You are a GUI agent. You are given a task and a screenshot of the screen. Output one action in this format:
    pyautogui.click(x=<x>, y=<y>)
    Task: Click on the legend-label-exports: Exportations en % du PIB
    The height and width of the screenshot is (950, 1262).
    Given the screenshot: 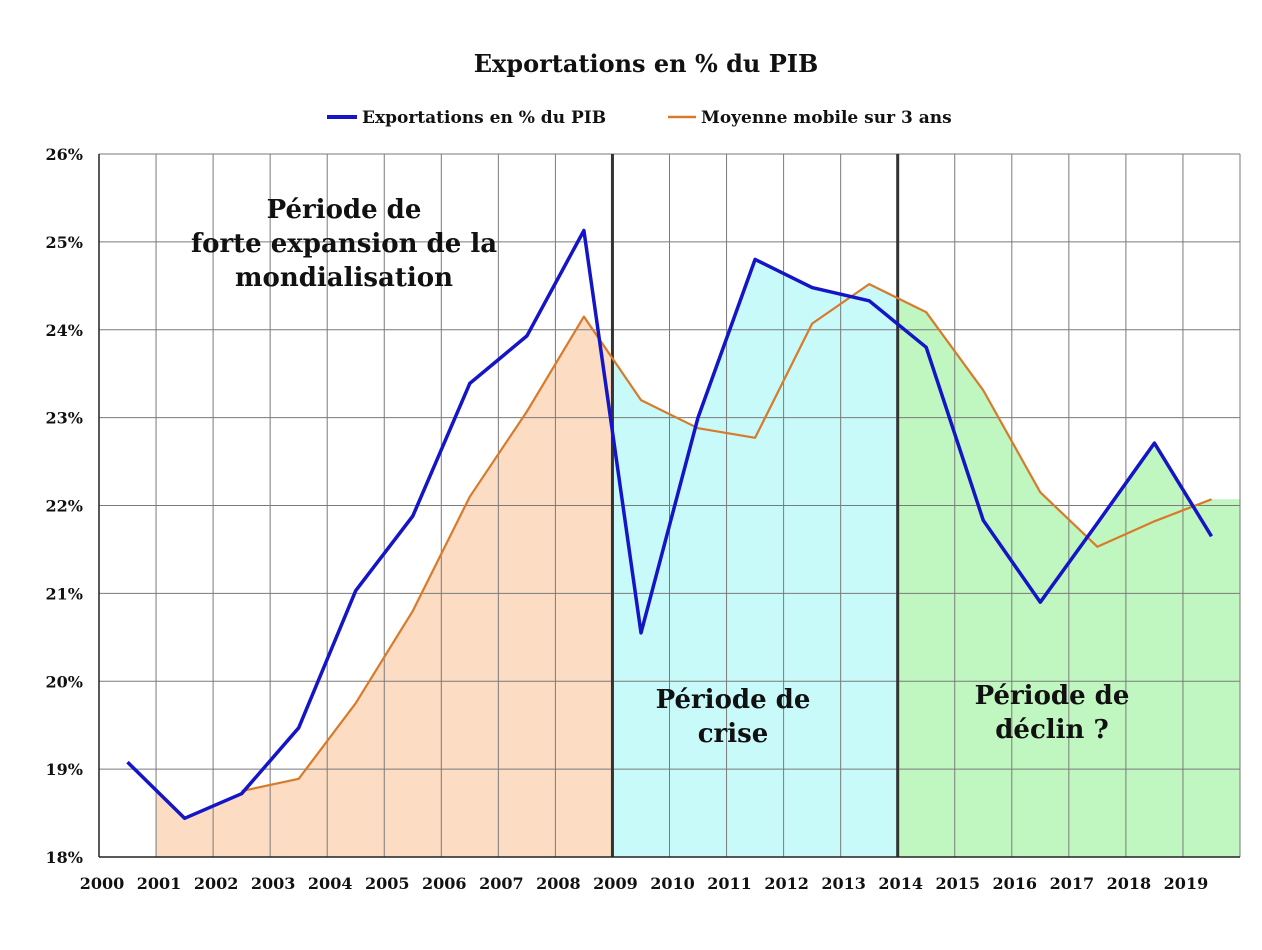 What is the action you would take?
    pyautogui.click(x=484, y=118)
    